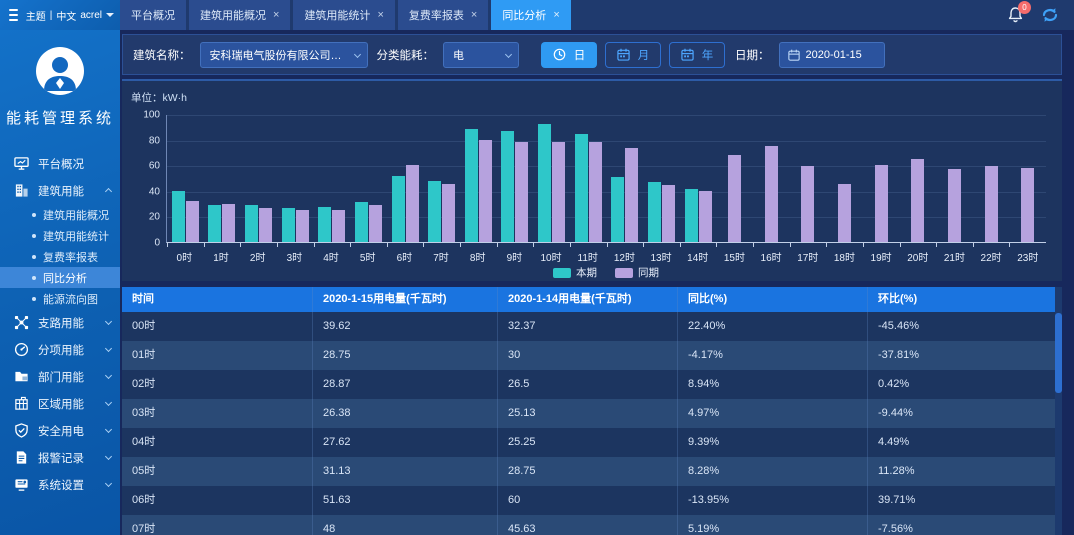  What do you see at coordinates (91, 15) in the screenshot?
I see `username-label: acrel` at bounding box center [91, 15].